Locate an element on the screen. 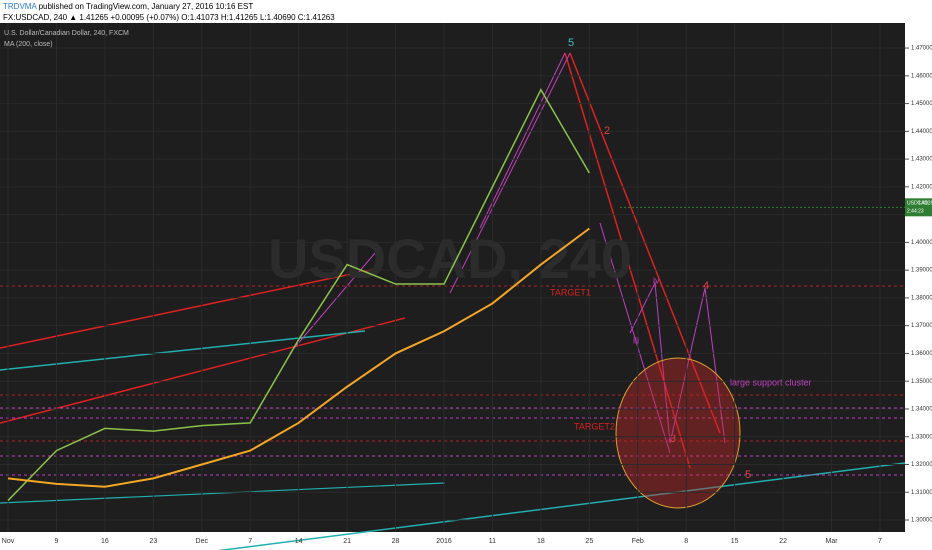 The width and height of the screenshot is (932, 550). y-tick-label: 1.40000 is located at coordinates (921, 243).